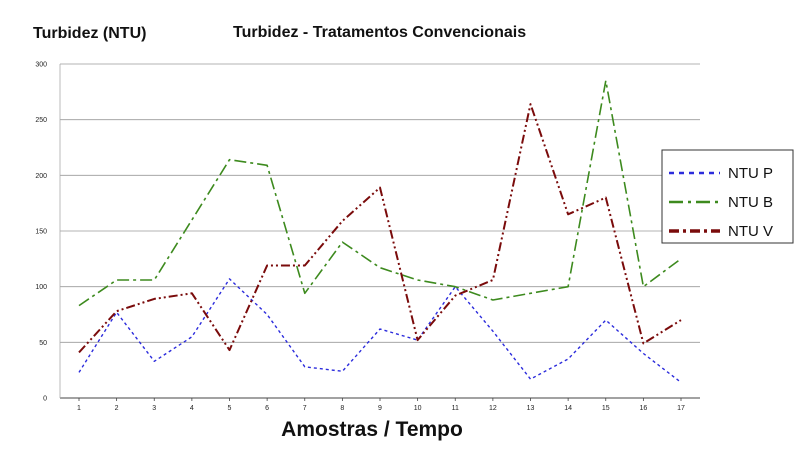 Image resolution: width=800 pixels, height=457 pixels. Describe the element at coordinates (117, 408) in the screenshot. I see `x-tick-label: 2` at that location.